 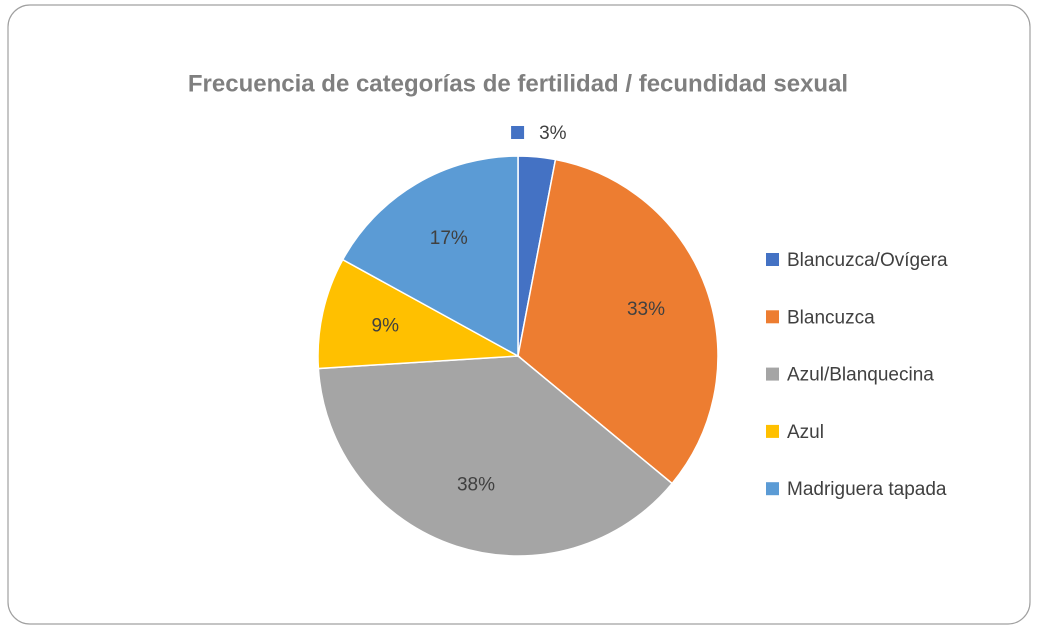 What do you see at coordinates (476, 484) in the screenshot?
I see `data-label: 38%` at bounding box center [476, 484].